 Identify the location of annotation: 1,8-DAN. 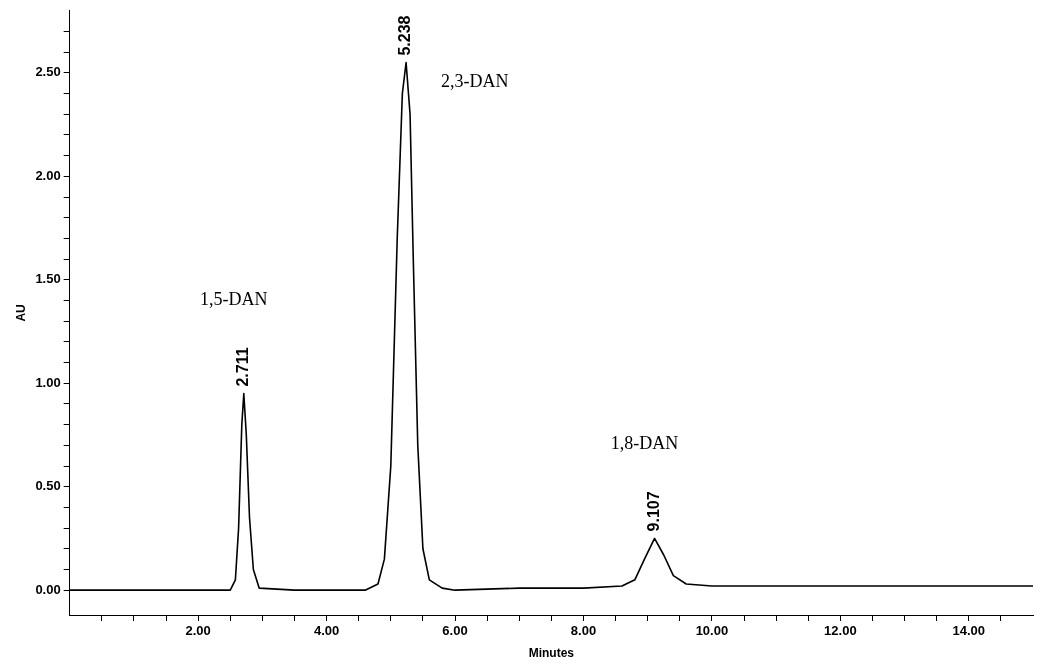
(644, 442).